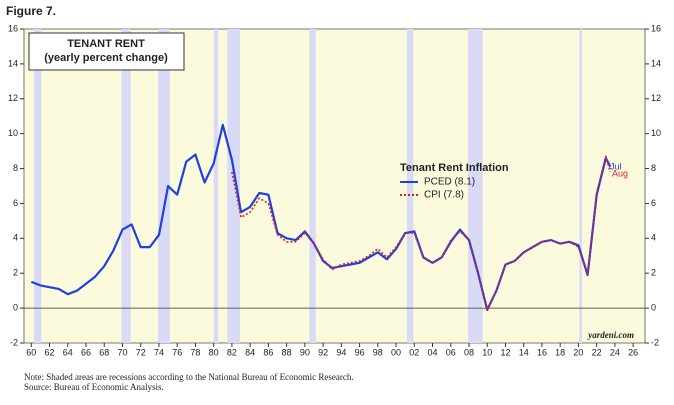 Image resolution: width=674 pixels, height=405 pixels. I want to click on y2-tick-label: 10, so click(656, 133).